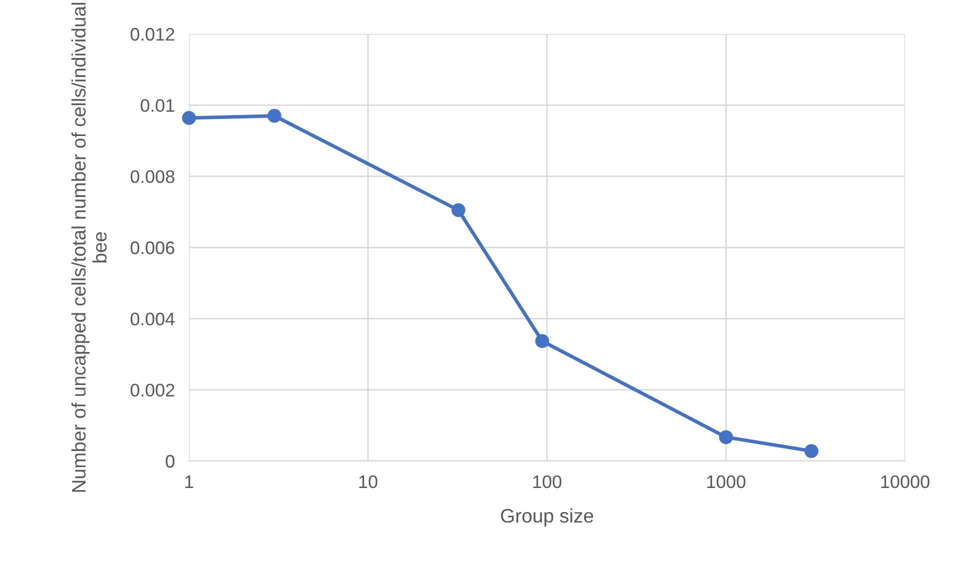 The image size is (958, 577). I want to click on y-tick-label: 0.008, so click(152, 177).